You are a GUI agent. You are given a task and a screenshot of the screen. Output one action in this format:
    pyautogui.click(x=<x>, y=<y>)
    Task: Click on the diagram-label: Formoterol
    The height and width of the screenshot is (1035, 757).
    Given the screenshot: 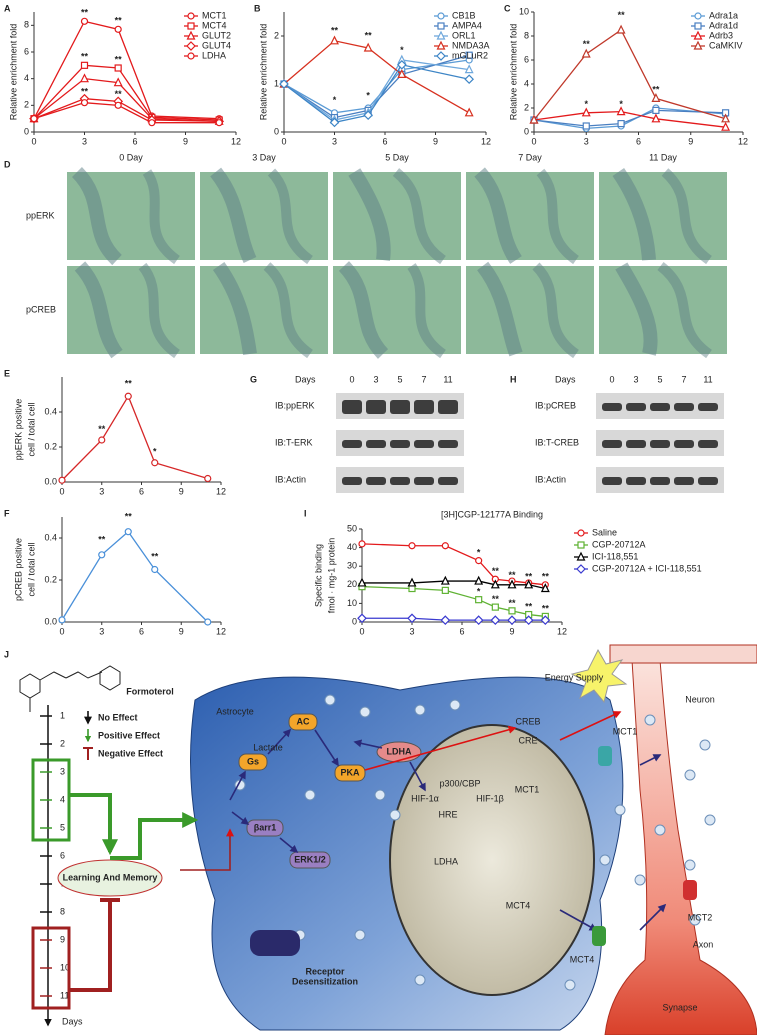 What is the action you would take?
    pyautogui.click(x=150, y=691)
    